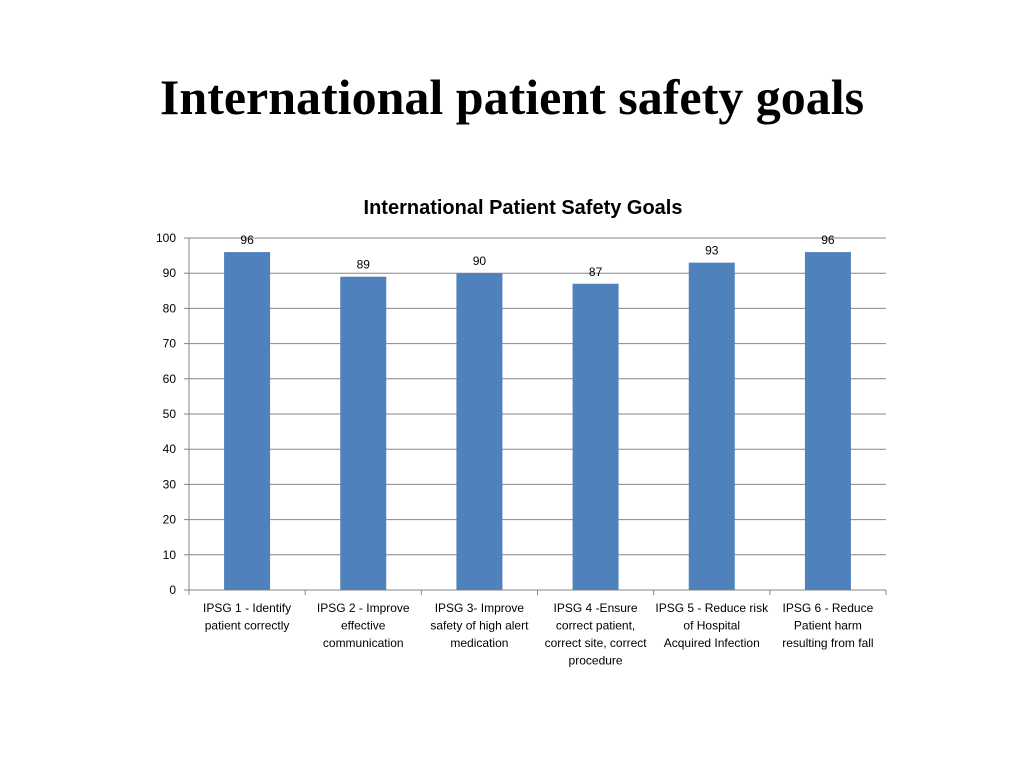  Describe the element at coordinates (170, 484) in the screenshot. I see `y-tick-label: 30` at that location.